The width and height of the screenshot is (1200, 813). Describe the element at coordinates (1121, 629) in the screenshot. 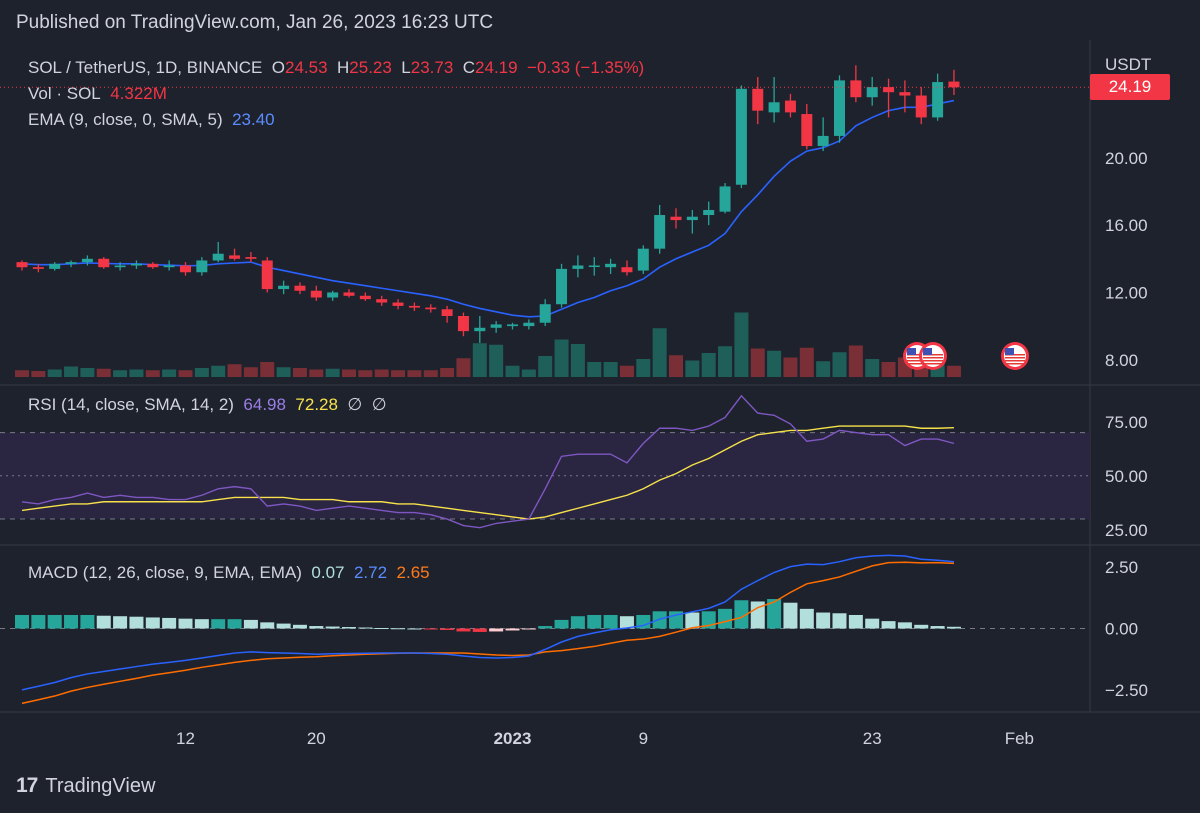

I see `macd-axis-tick: 0.00` at that location.